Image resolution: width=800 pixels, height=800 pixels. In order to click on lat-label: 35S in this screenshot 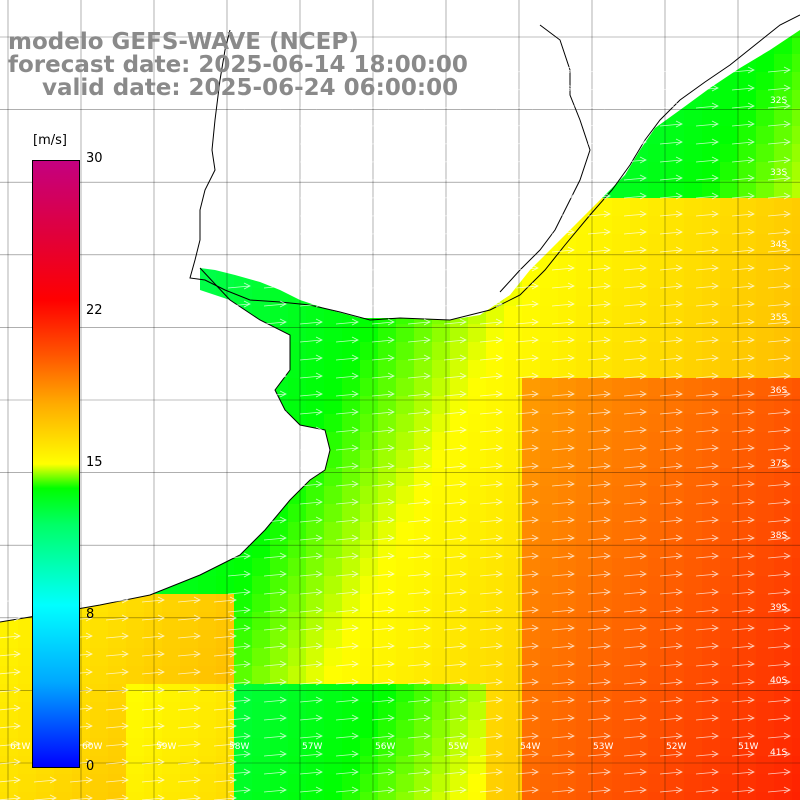, I will do `click(779, 318)`.